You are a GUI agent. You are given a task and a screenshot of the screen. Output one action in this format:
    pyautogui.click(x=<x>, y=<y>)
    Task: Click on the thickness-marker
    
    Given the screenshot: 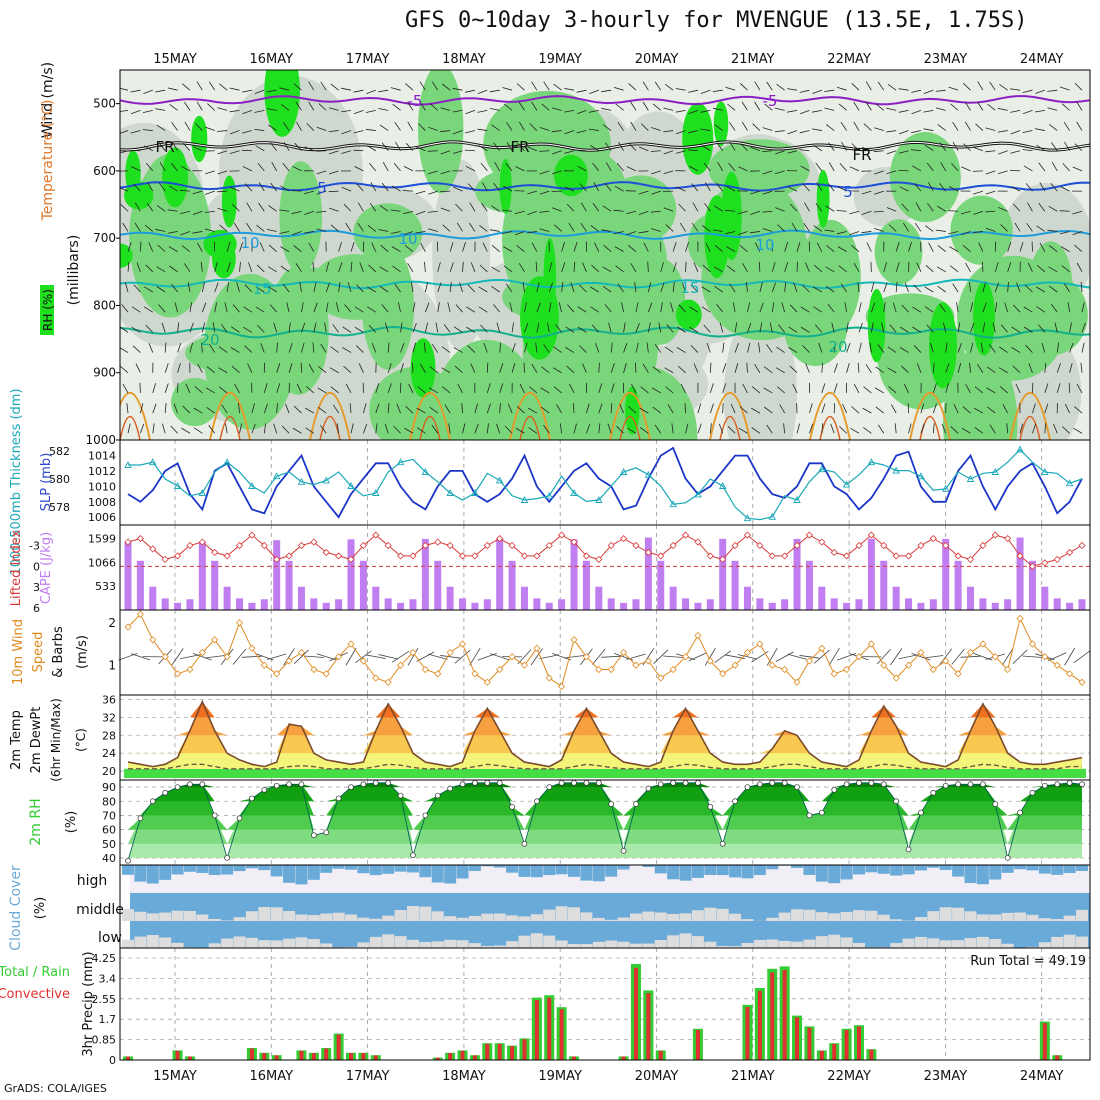 What is the action you would take?
    pyautogui.click(x=822, y=469)
    